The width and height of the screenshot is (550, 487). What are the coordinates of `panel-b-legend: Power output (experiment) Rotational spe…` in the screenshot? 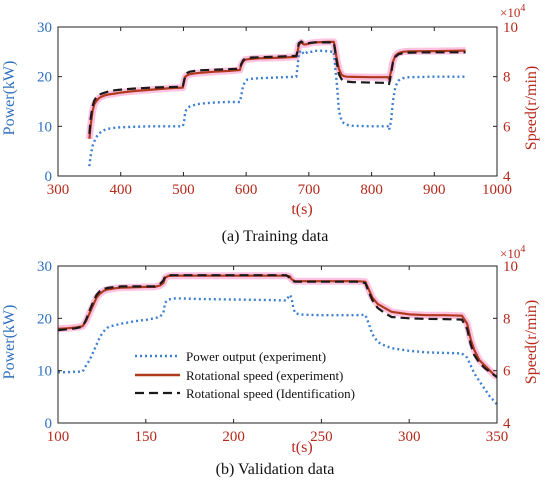 It's located at (245, 375).